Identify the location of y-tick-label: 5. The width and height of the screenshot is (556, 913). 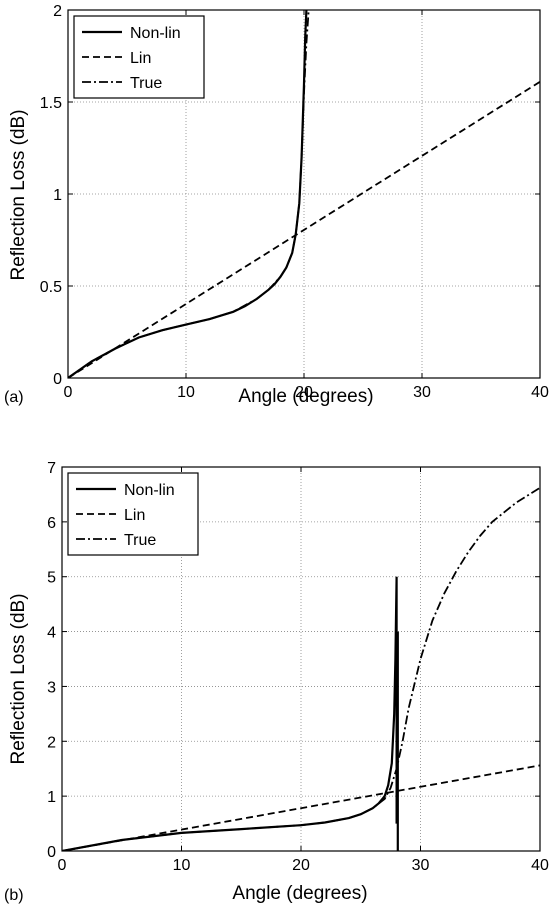
(51, 578).